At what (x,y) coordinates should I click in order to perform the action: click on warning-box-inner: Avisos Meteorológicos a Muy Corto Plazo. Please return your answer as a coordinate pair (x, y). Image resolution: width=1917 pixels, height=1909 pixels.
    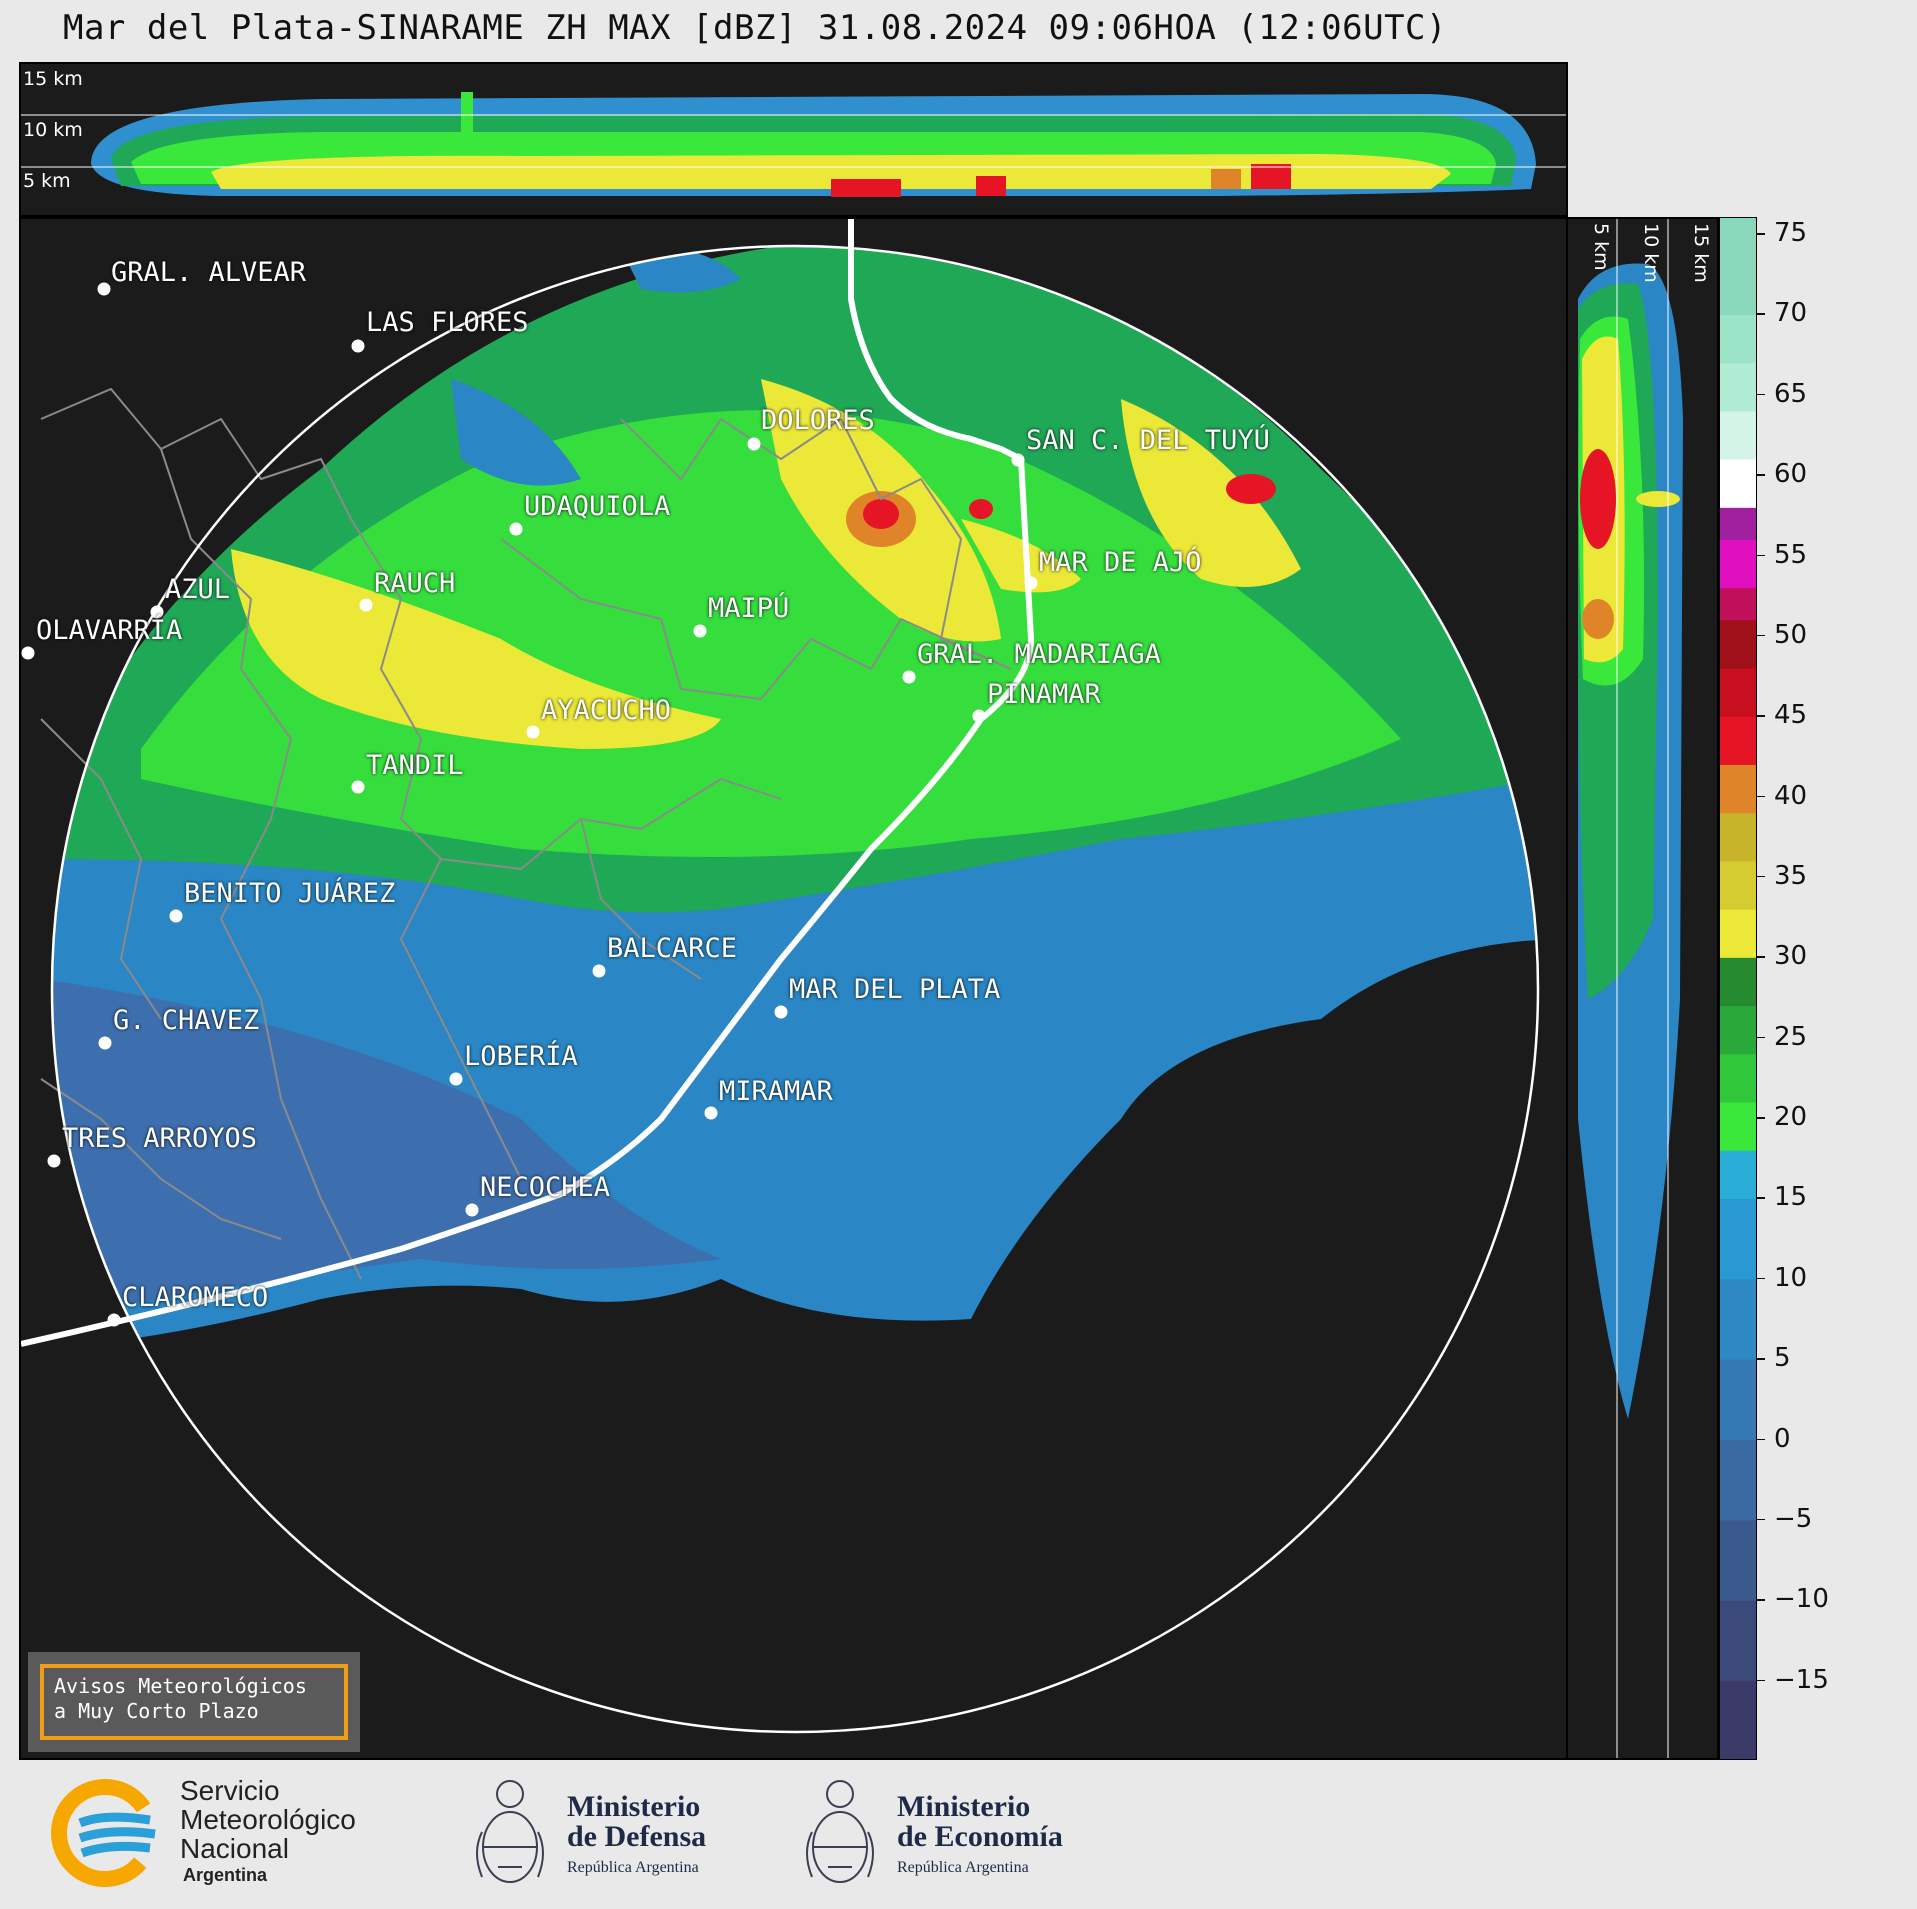
    Looking at the image, I should click on (194, 1702).